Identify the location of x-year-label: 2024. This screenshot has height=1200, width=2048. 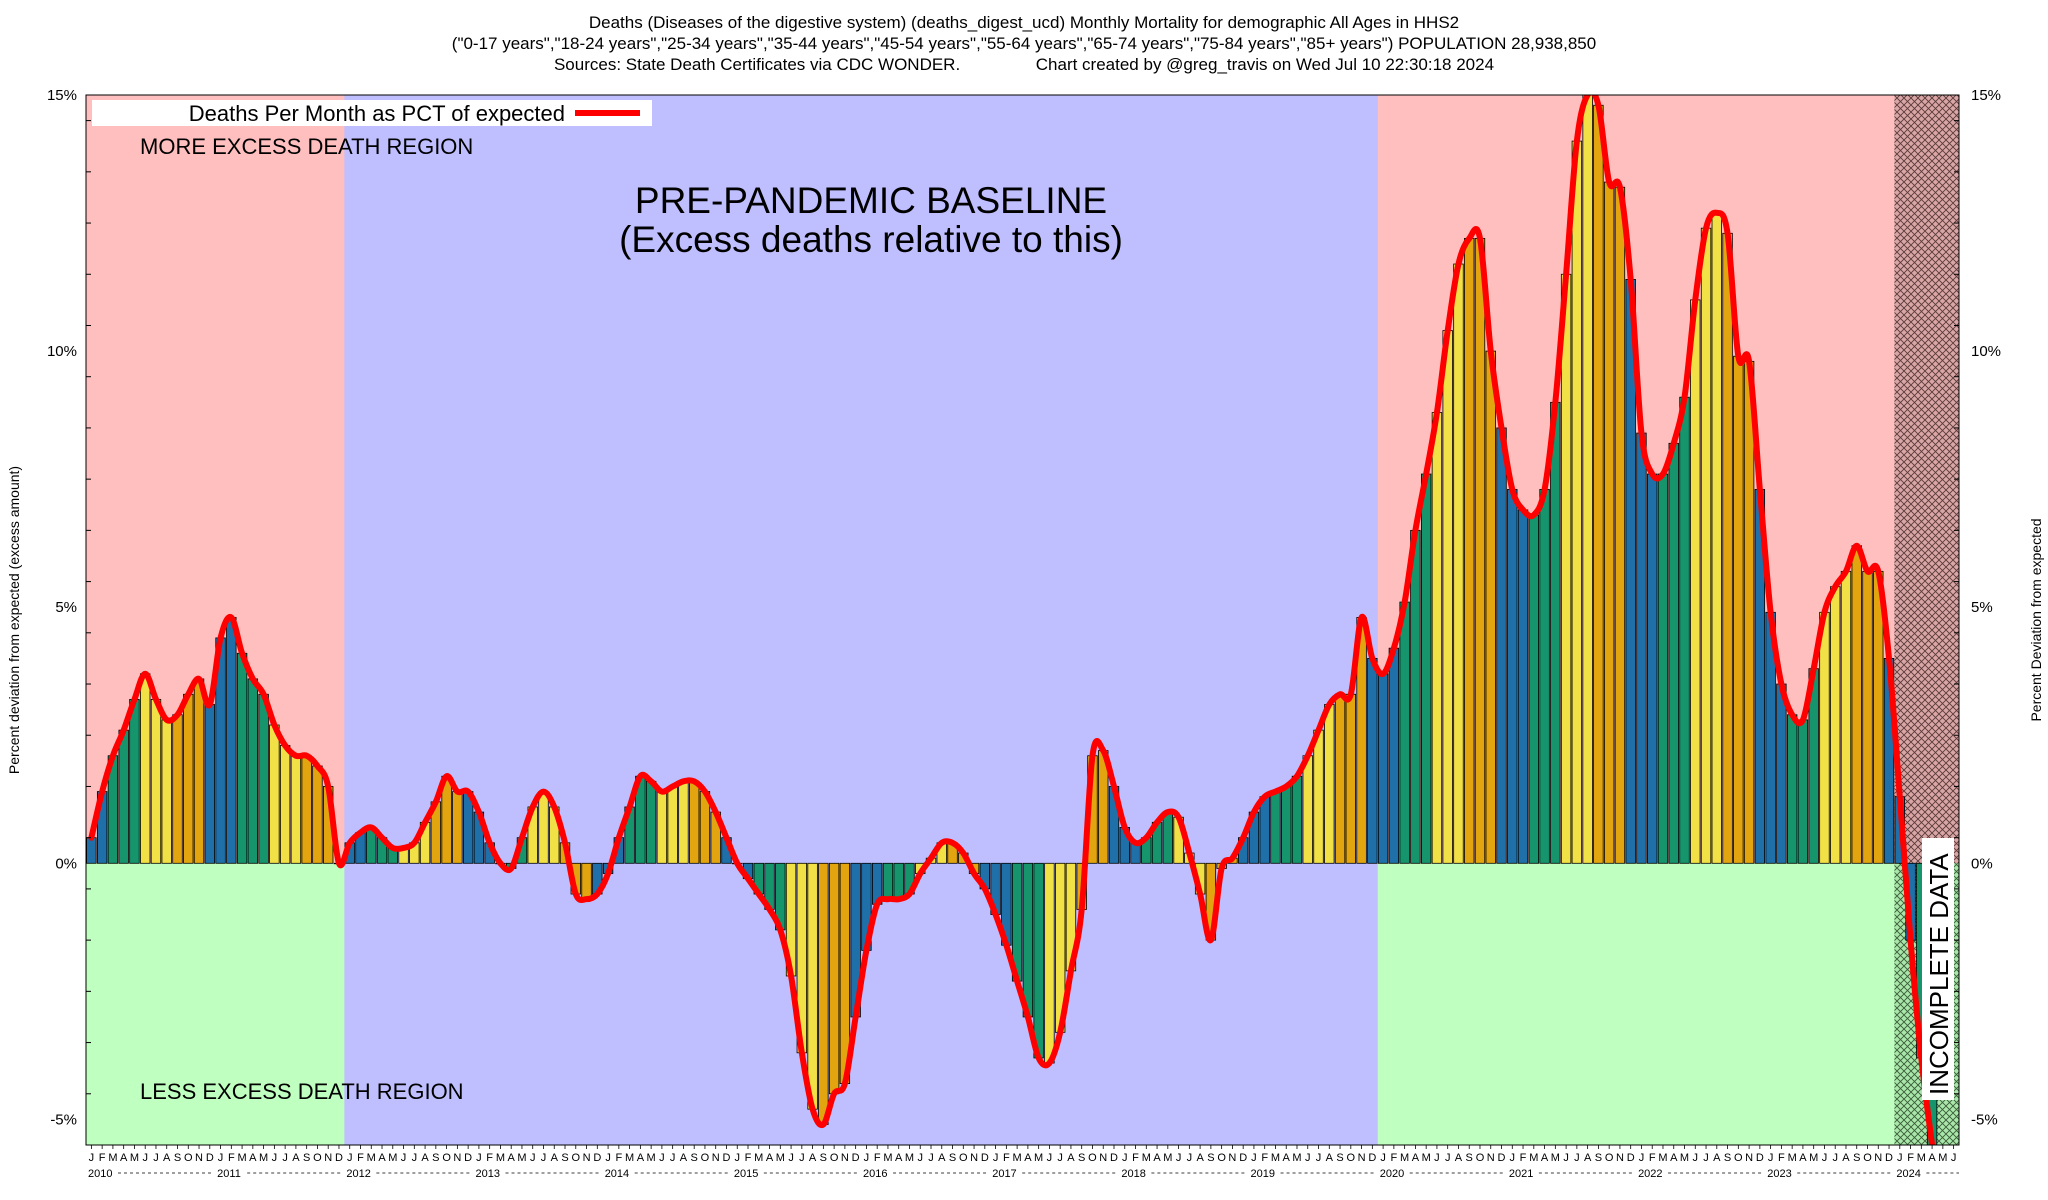
(1908, 1174).